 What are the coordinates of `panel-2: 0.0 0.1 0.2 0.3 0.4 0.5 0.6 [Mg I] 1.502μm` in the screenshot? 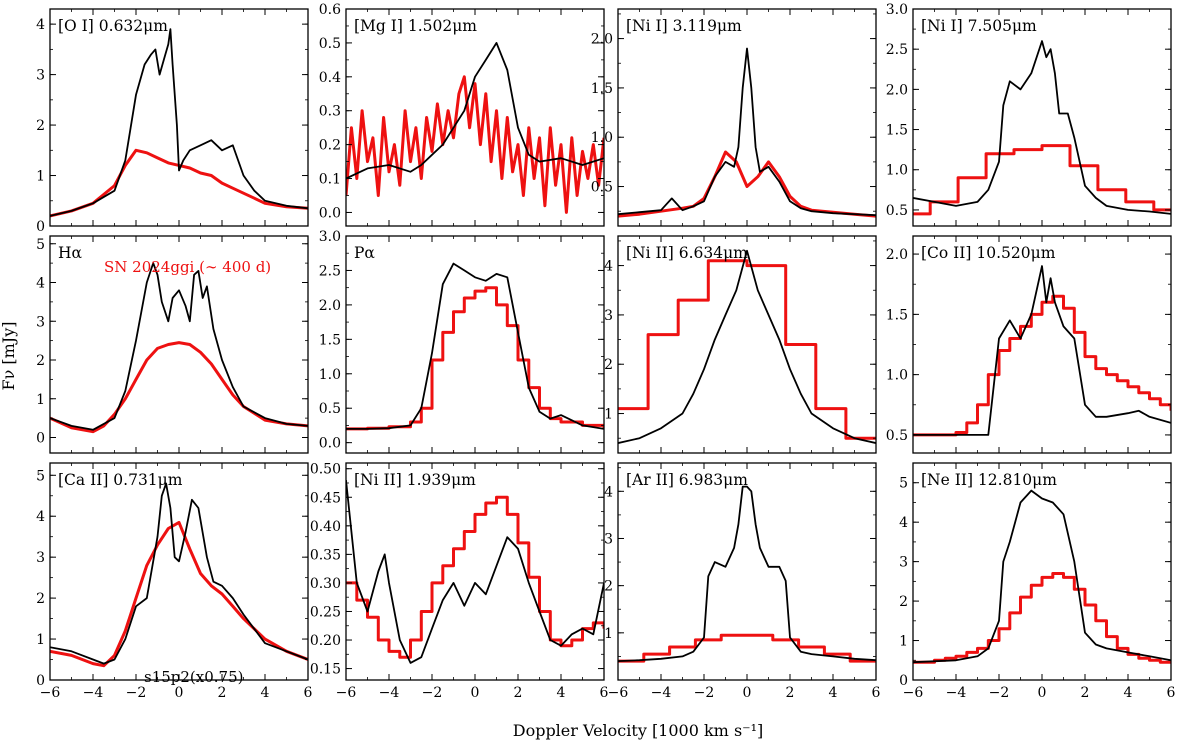 It's located at (462, 114).